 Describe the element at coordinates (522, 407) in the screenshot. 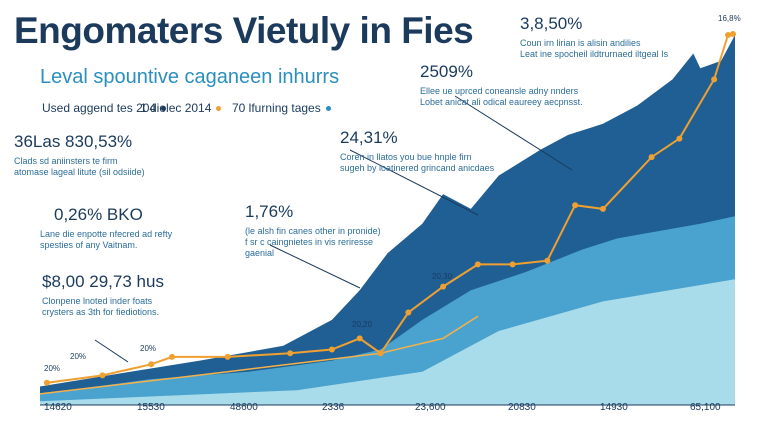

I see `x-label: 20830` at that location.